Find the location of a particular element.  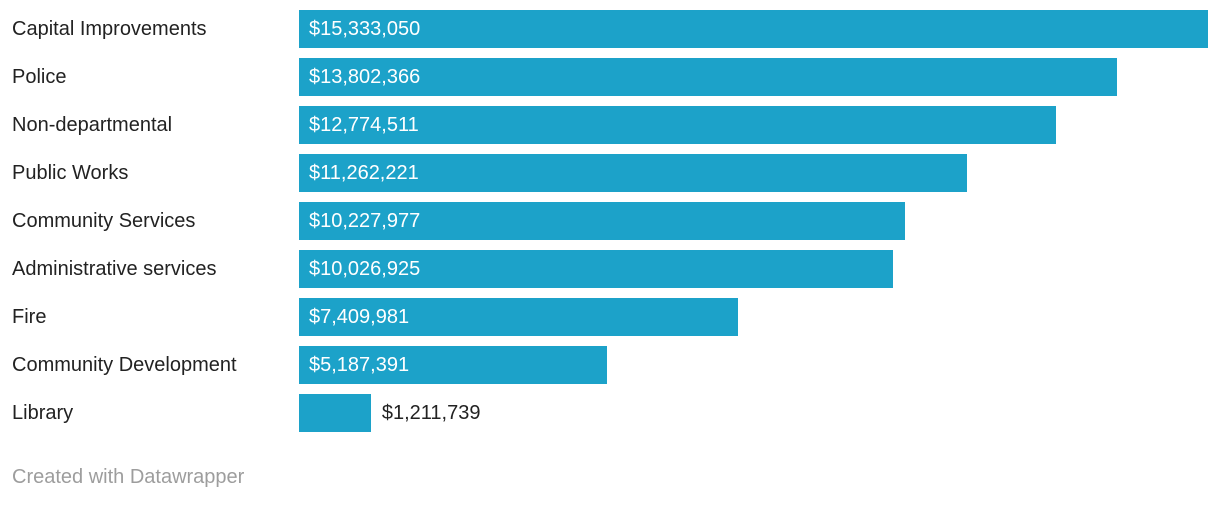

bar-track: $10,227,977 is located at coordinates (753, 221).